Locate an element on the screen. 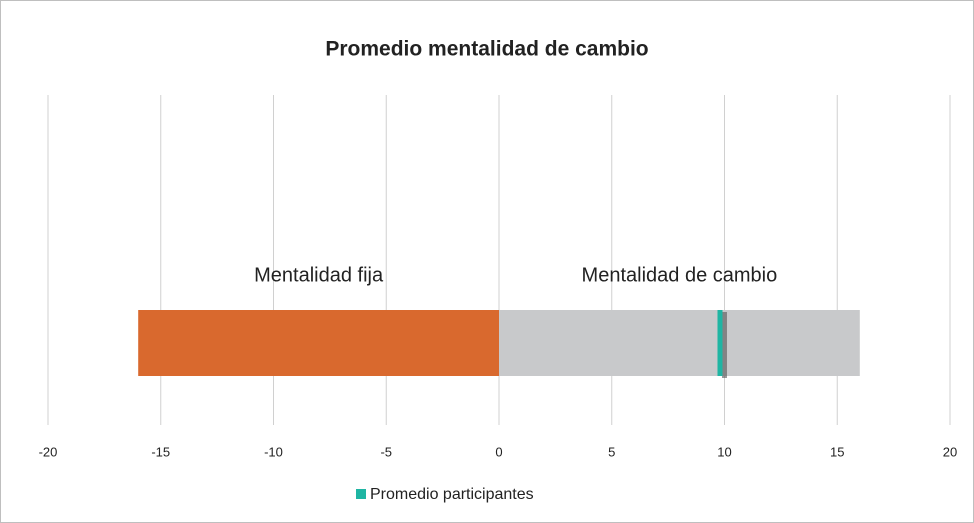  chart-title: Promedio mentalidad de cambio is located at coordinates (486, 49).